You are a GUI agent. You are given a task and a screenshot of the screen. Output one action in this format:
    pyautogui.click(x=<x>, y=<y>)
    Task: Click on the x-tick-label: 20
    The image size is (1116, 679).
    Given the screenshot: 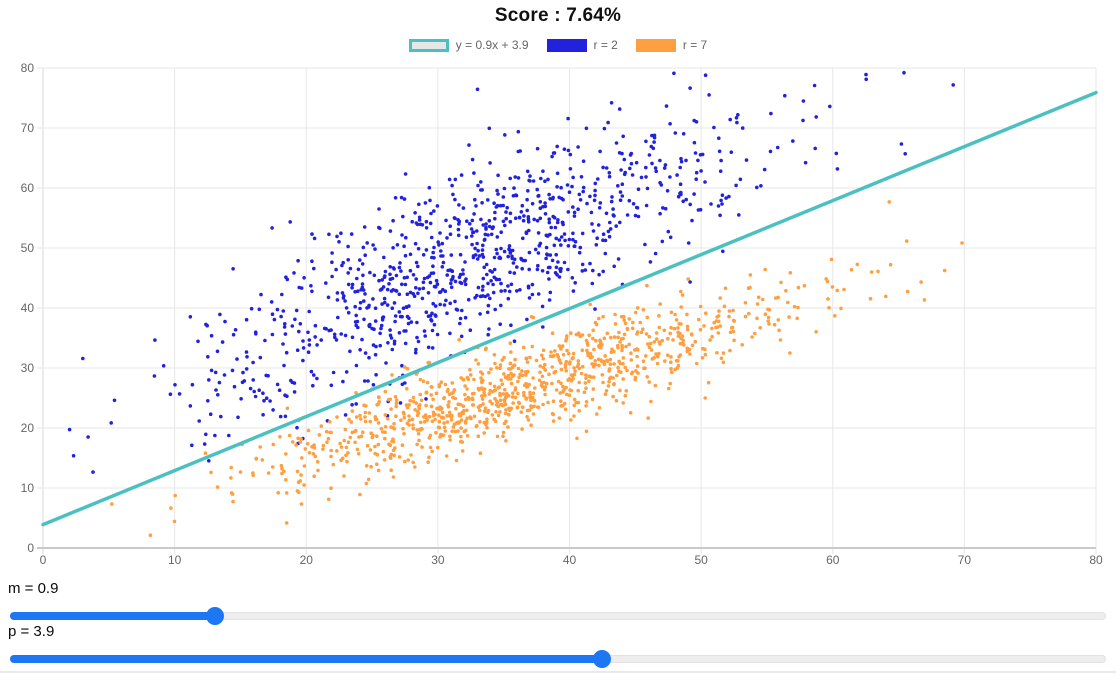 What is the action you would take?
    pyautogui.click(x=307, y=560)
    